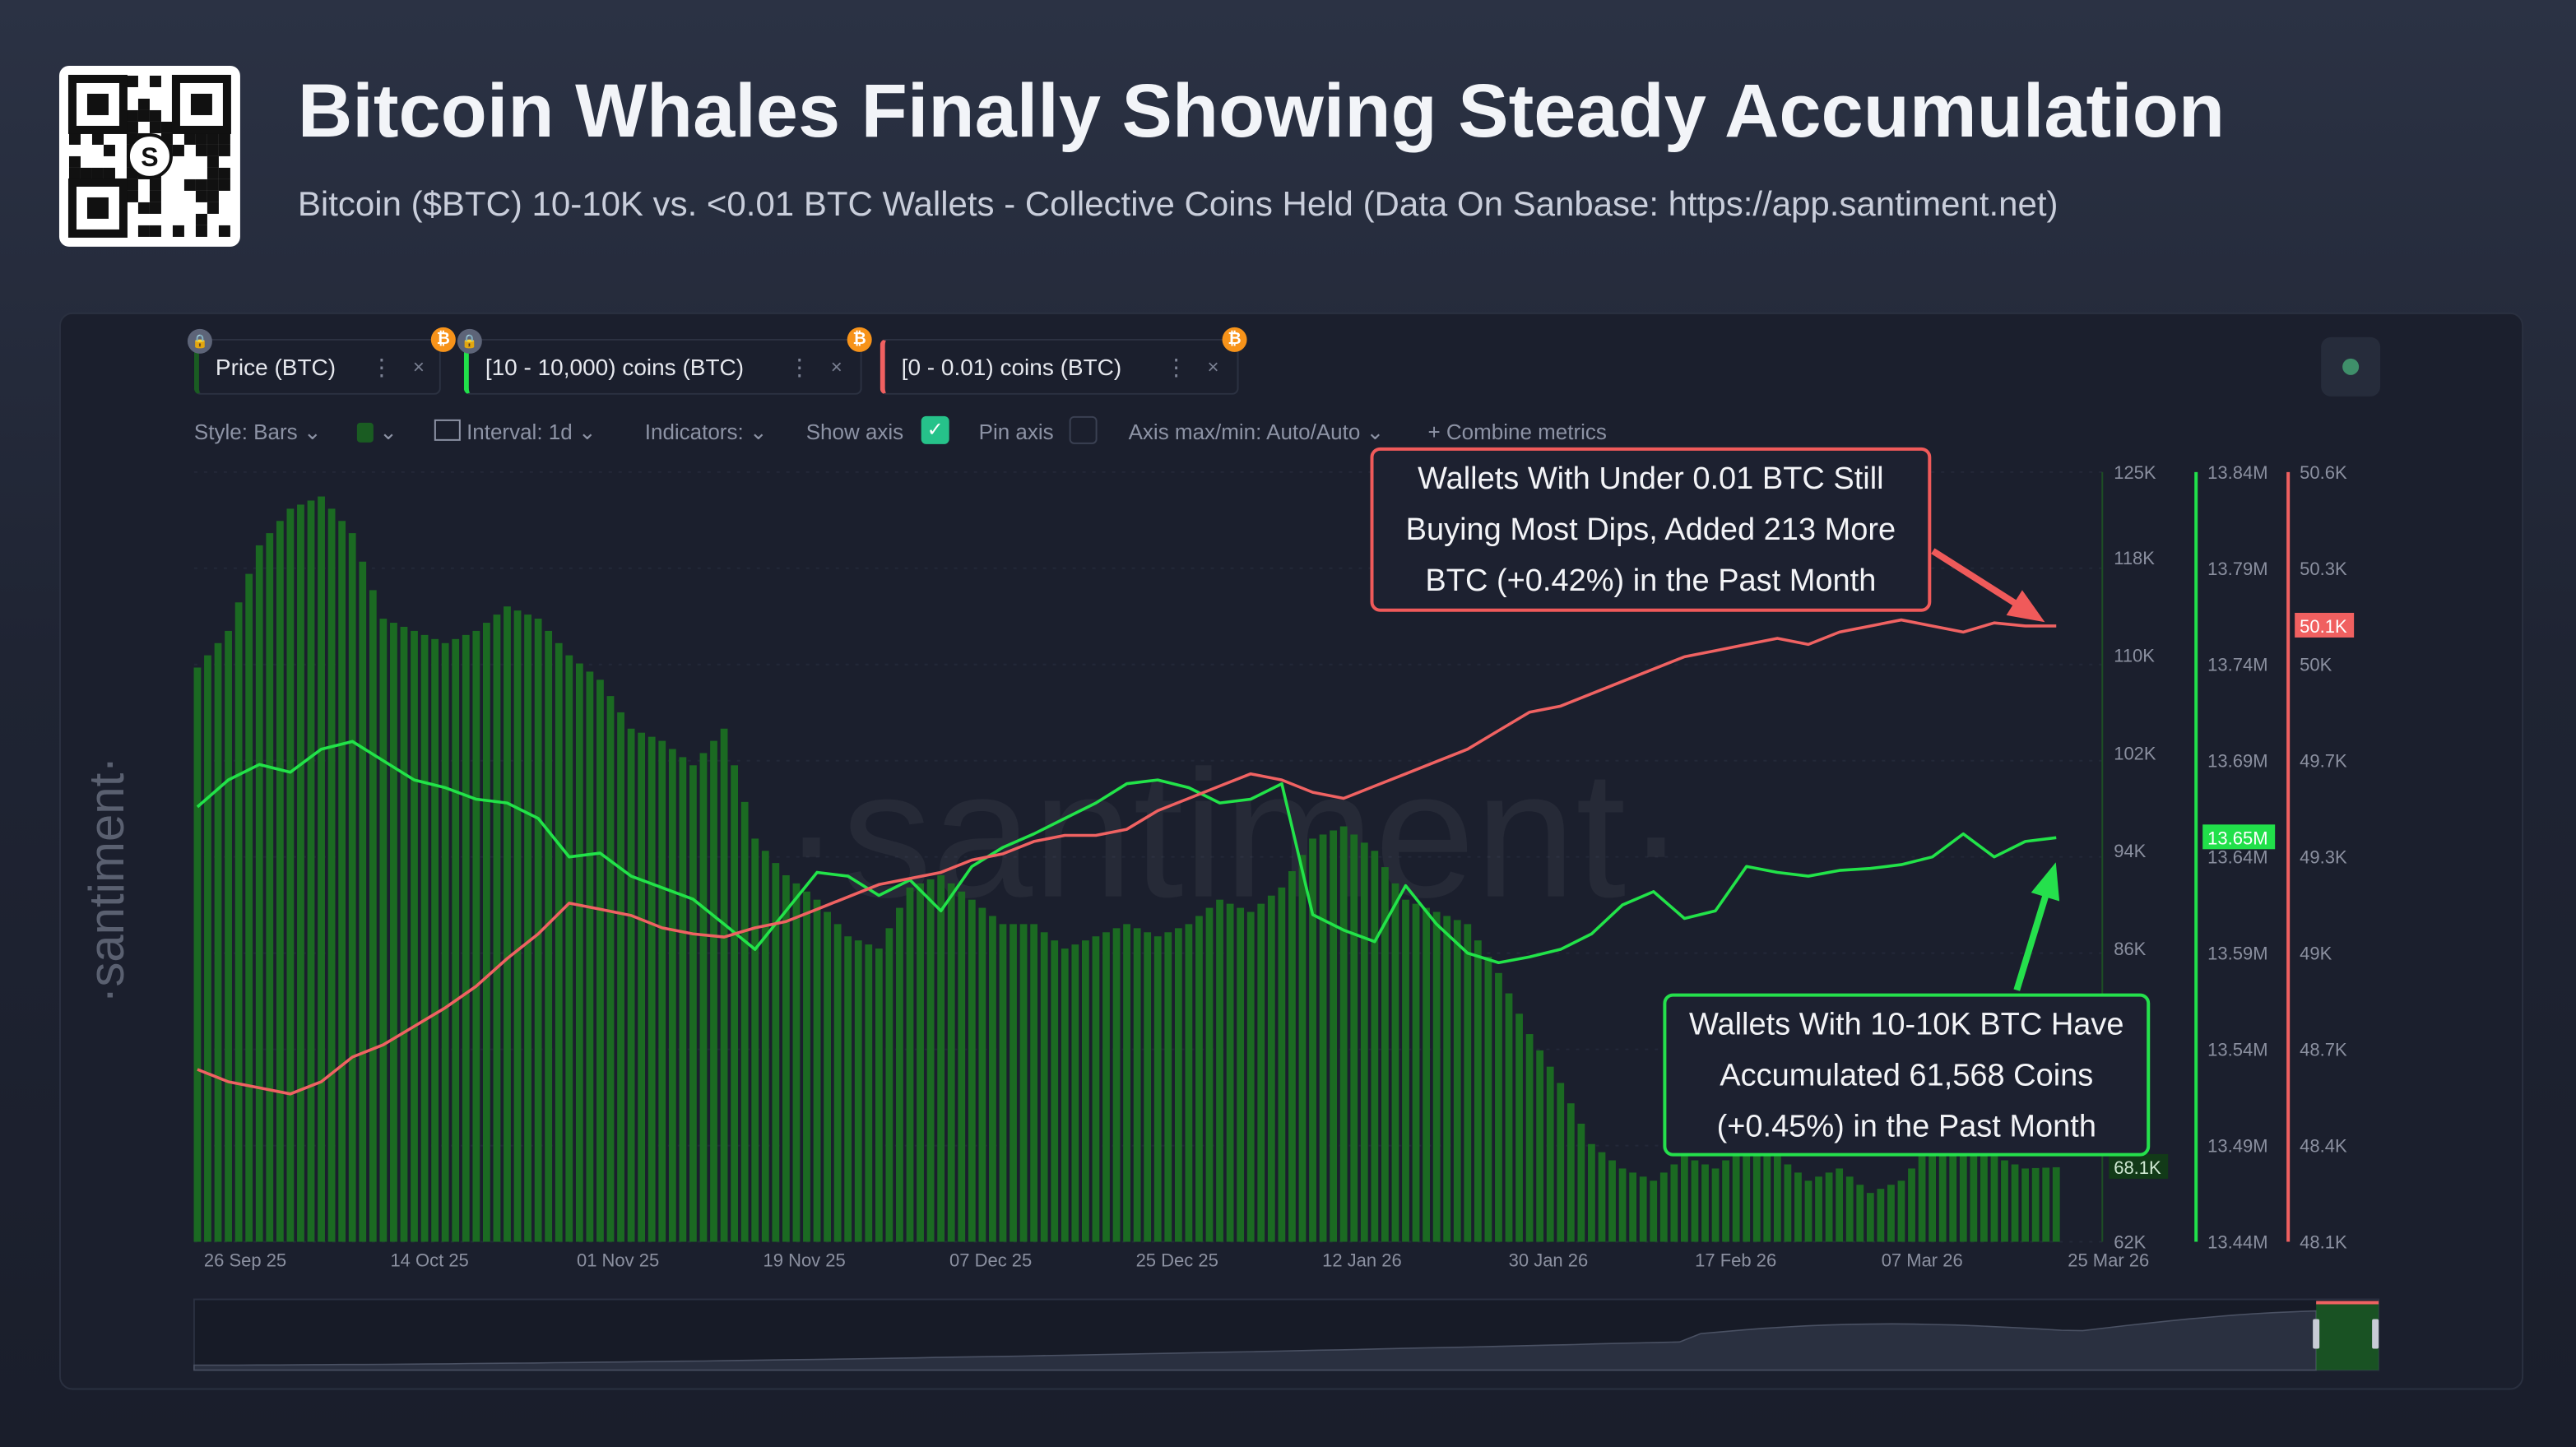  I want to click on style-dropdown: Style: Bars ⌄, so click(257, 432).